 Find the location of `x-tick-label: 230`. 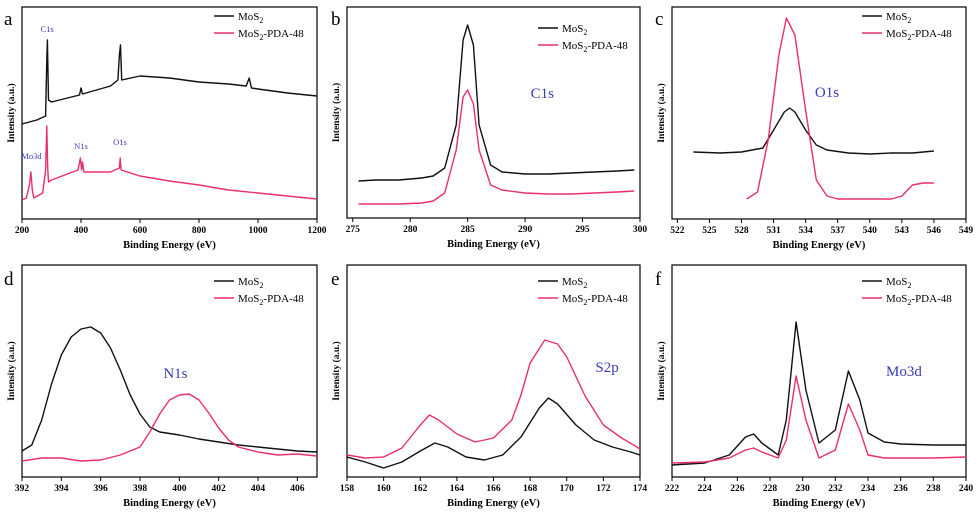

x-tick-label: 230 is located at coordinates (803, 489).